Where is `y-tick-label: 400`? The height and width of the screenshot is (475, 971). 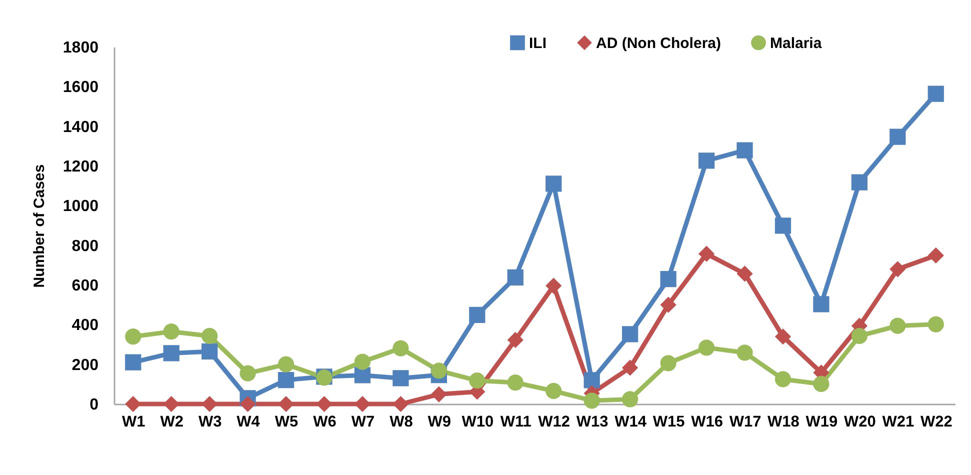 y-tick-label: 400 is located at coordinates (85, 325).